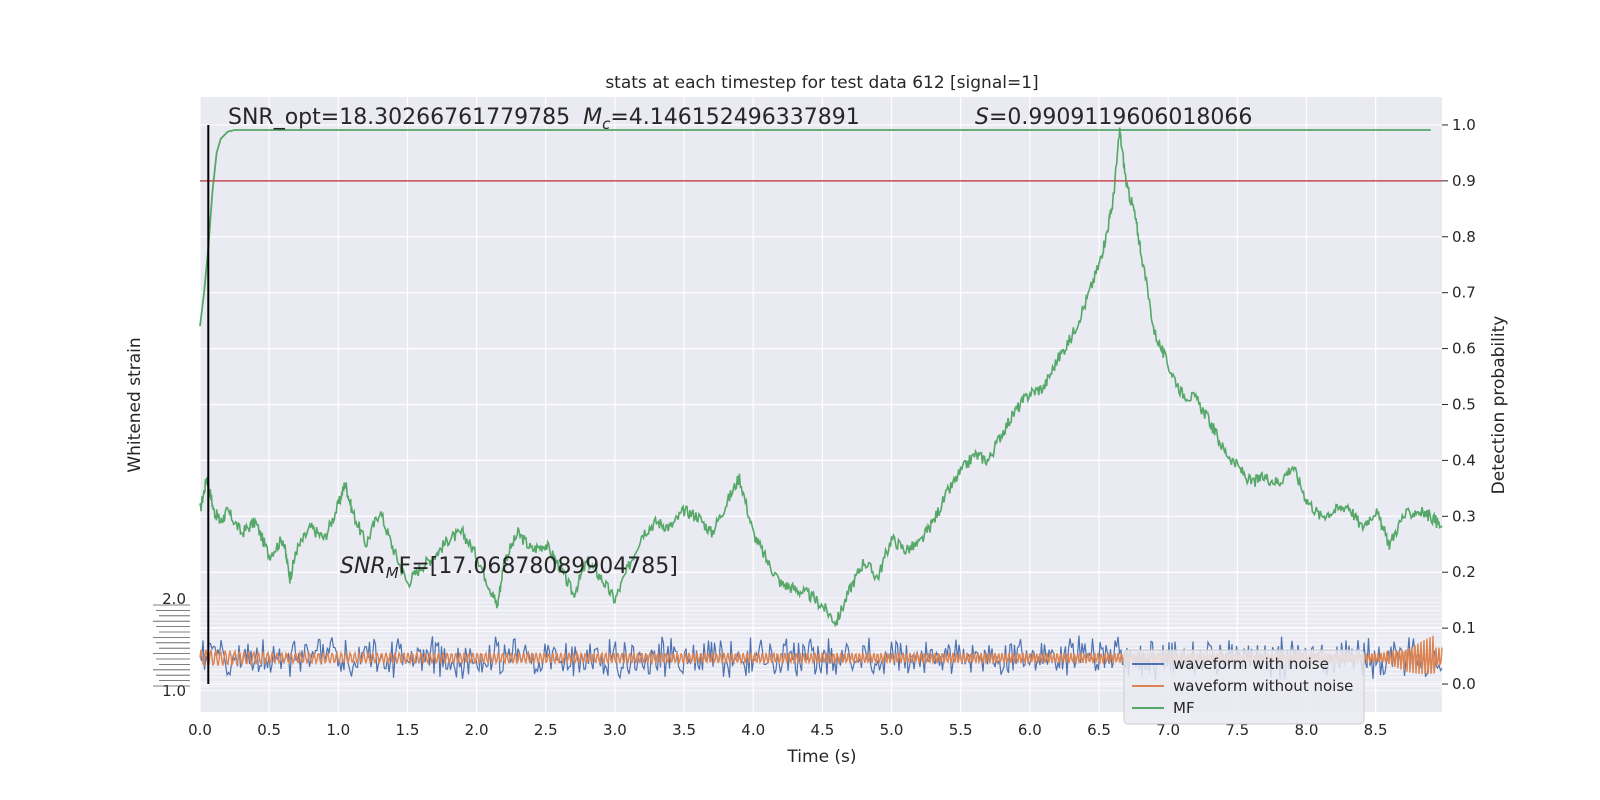 This screenshot has height=800, width=1600. I want to click on y-right-tick-labels: 0.0 0.1 0.2 0.3 0.4 0.5 0.6 0.7 0.8 0.9 1.0, so click(1459, 404).